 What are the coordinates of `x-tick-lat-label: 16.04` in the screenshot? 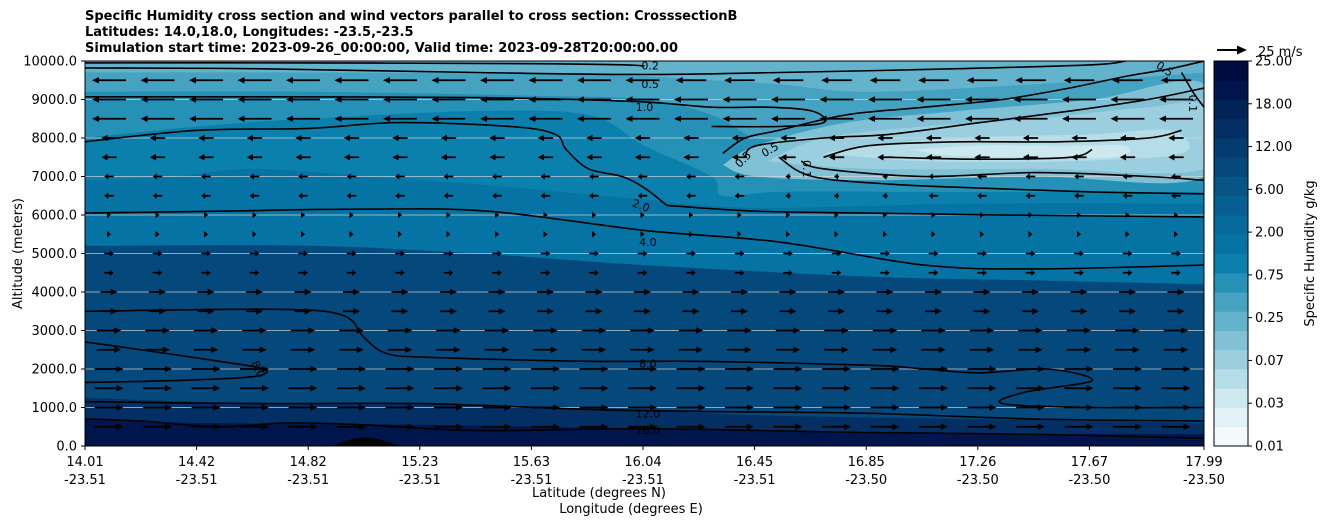 It's located at (642, 462).